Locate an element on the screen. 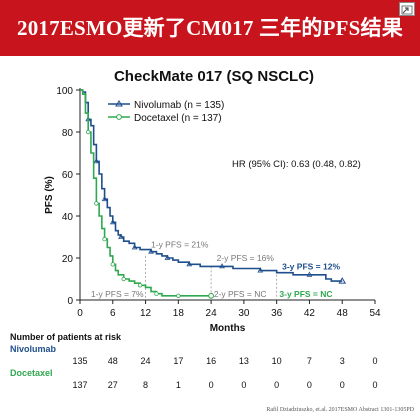 The image size is (420, 420). y-tick-label: 0 is located at coordinates (70, 301).